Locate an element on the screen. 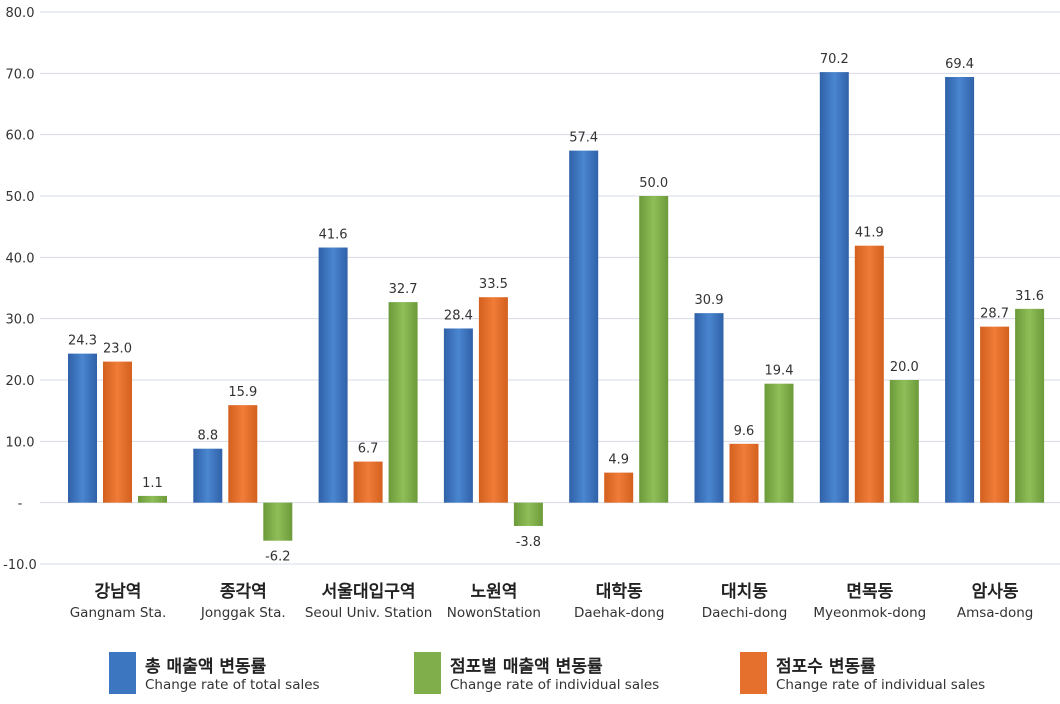  data-label: 32.7 is located at coordinates (403, 289).